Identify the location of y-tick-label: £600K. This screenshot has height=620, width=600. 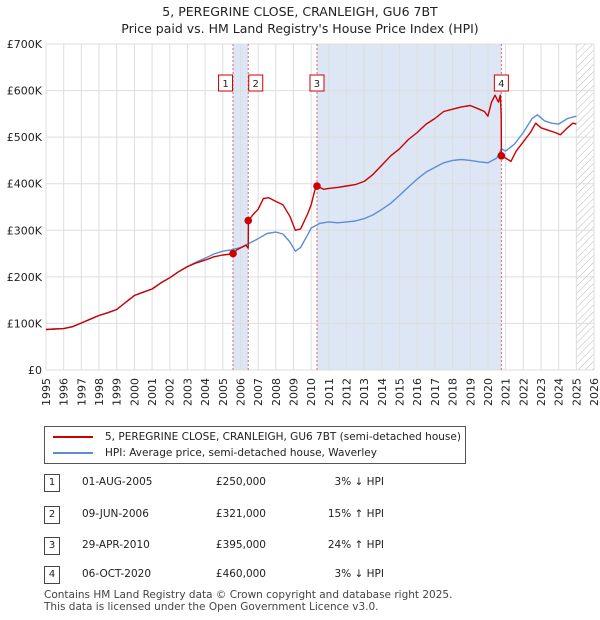
(25, 91).